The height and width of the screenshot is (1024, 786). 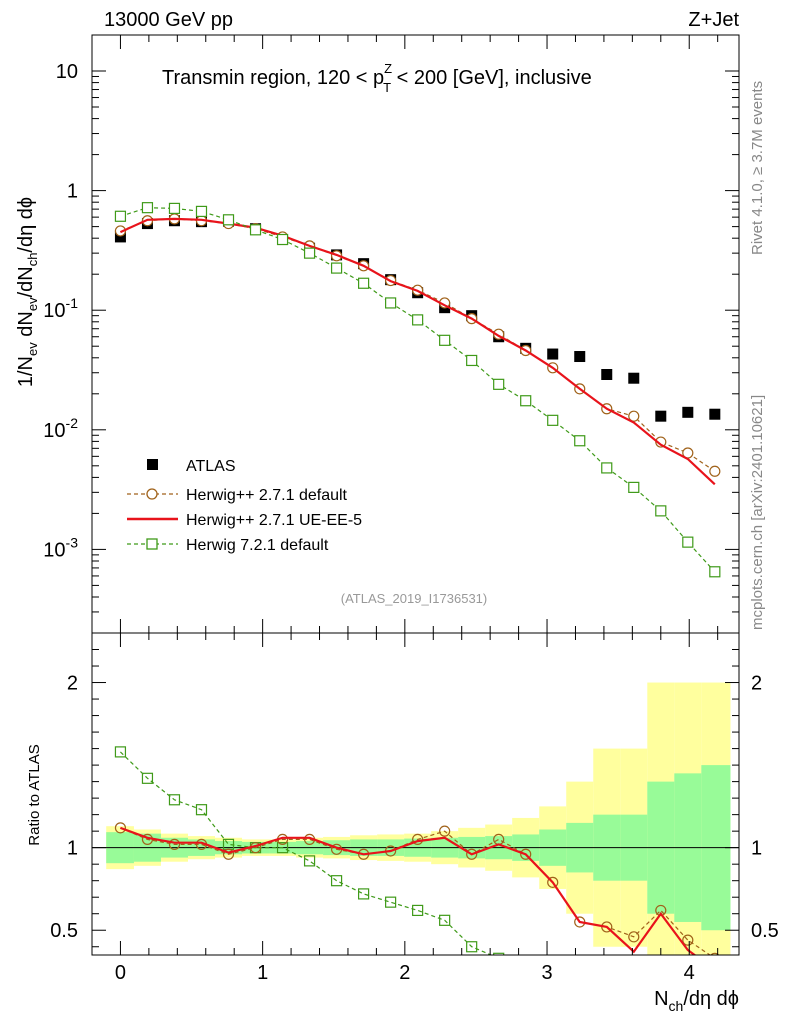 I want to click on ratio-y-tick-label-right: 0.5, so click(x=765, y=931).